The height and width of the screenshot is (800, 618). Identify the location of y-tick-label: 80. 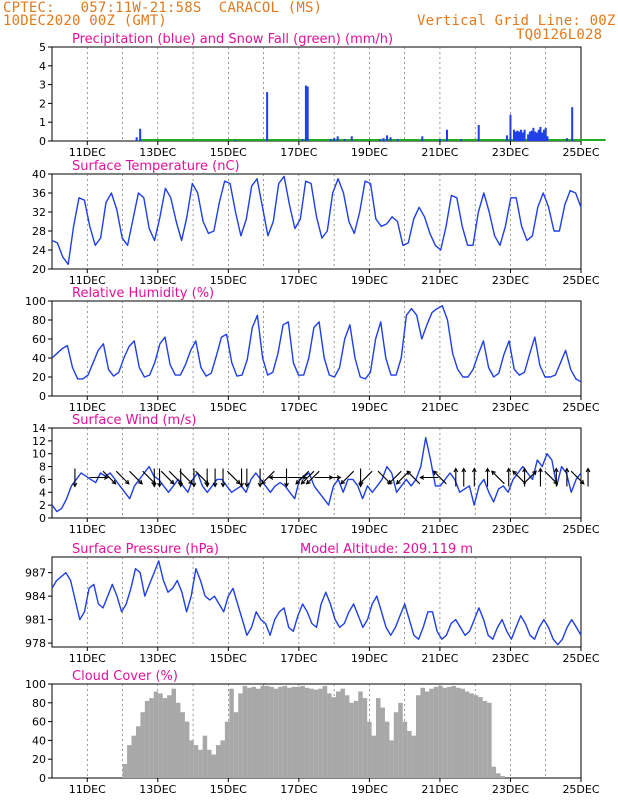
(39, 320).